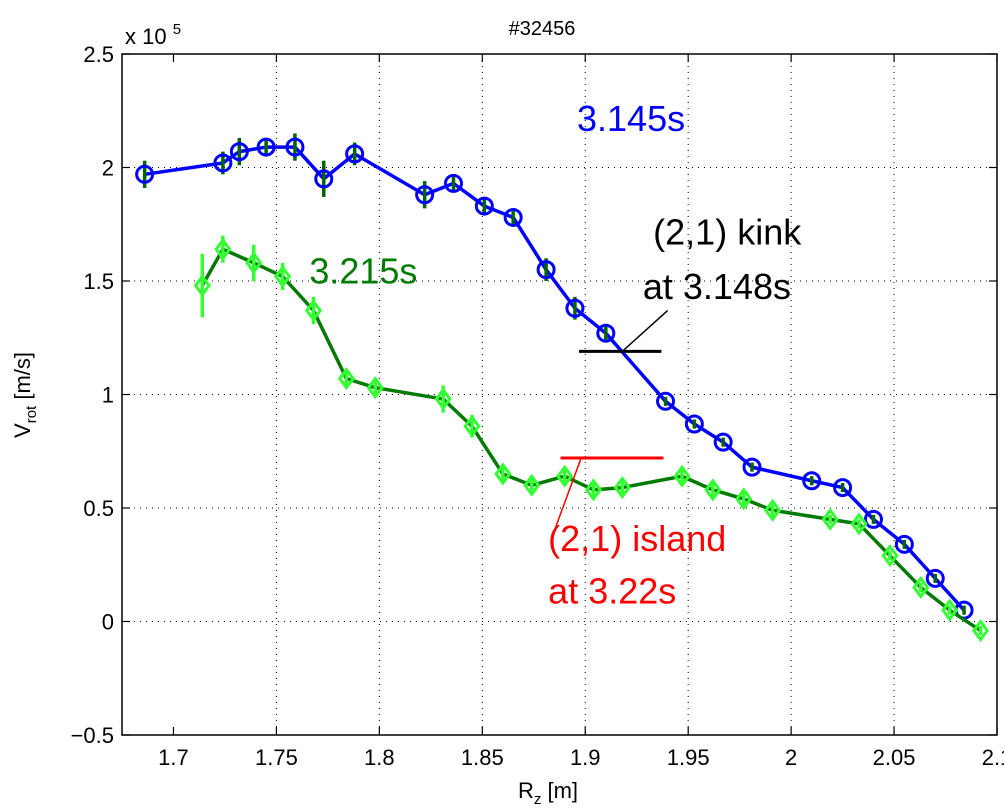 The width and height of the screenshot is (1004, 811). What do you see at coordinates (173, 757) in the screenshot?
I see `x-tick-label: 1.7` at bounding box center [173, 757].